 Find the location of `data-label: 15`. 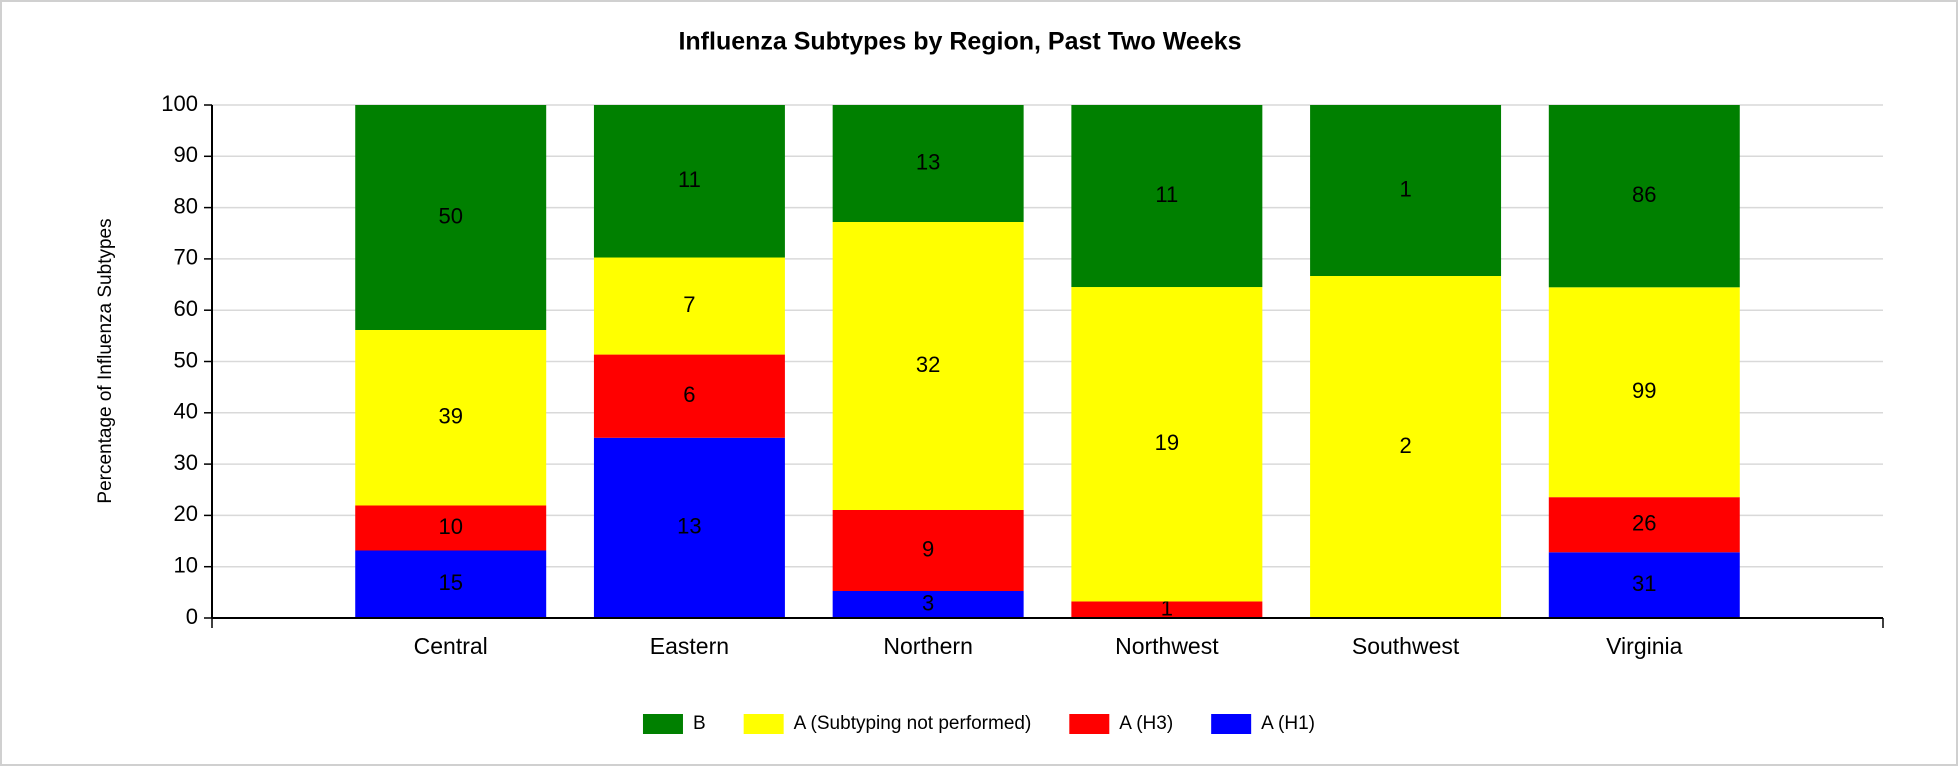

data-label: 15 is located at coordinates (450, 582).